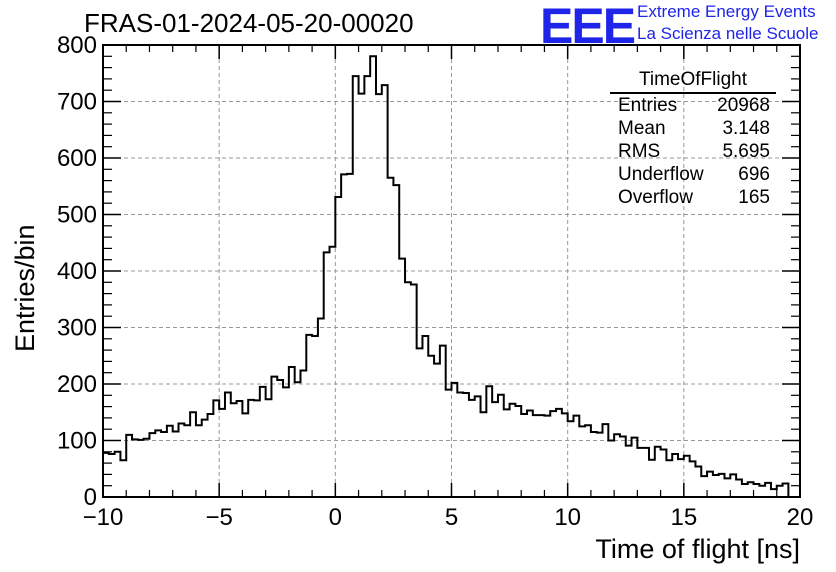  I want to click on plot-title: FRAS-01-2024-05-20-00020, so click(249, 23).